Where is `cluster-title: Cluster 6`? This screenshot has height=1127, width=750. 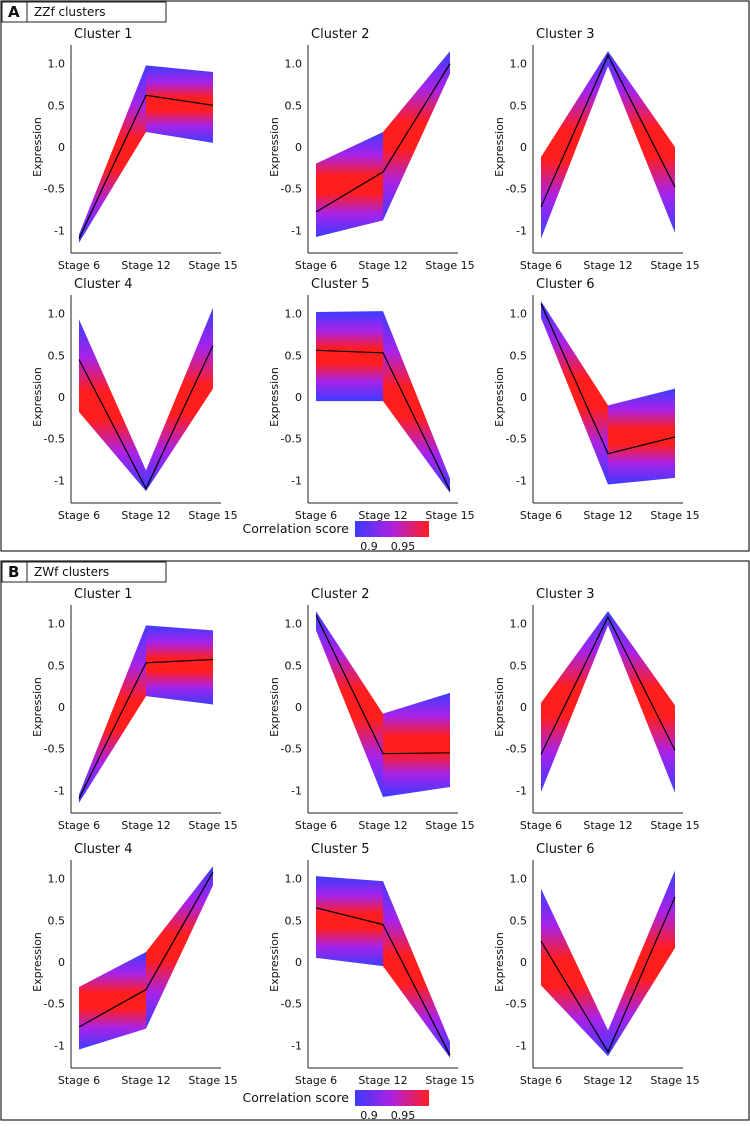
cluster-title: Cluster 6 is located at coordinates (565, 284).